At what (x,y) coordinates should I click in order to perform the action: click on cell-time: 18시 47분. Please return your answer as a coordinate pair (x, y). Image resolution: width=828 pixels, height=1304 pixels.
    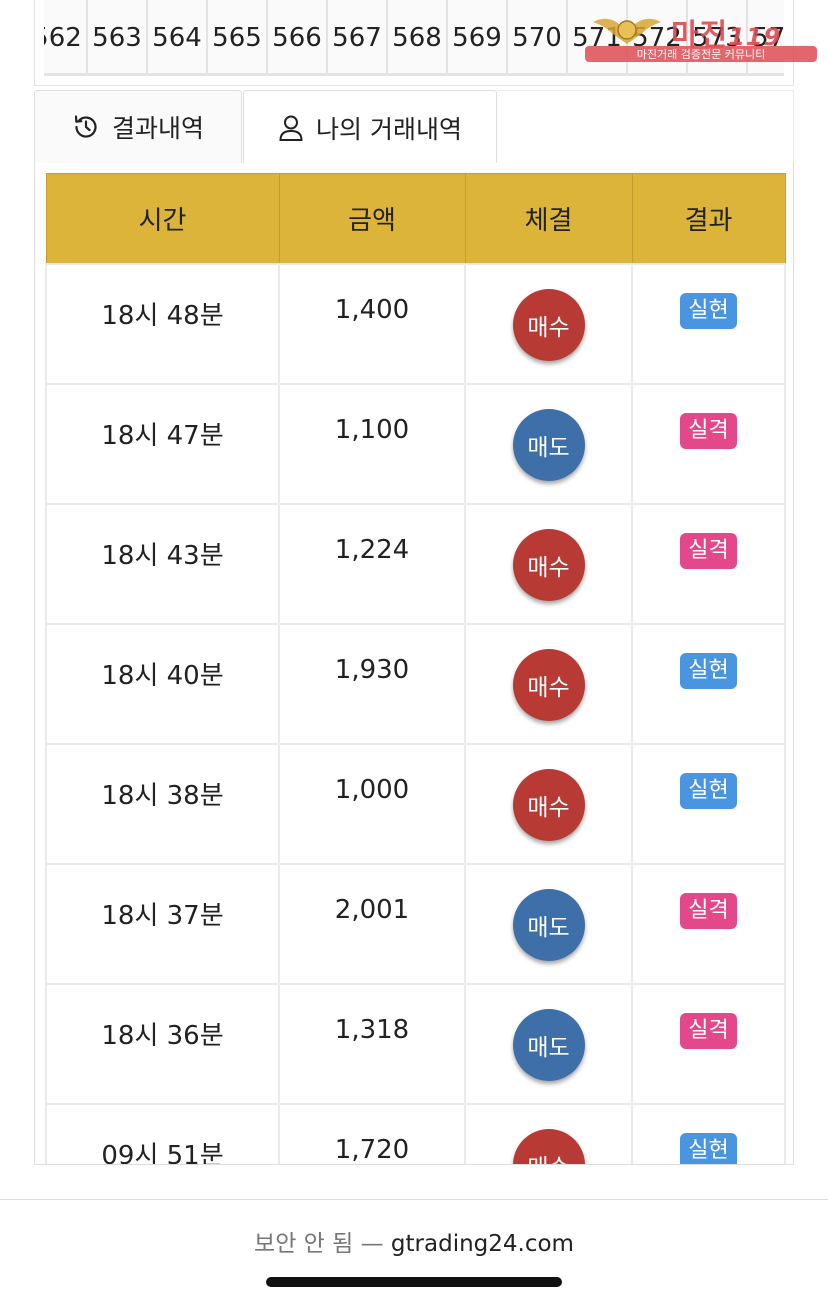
    Looking at the image, I should click on (162, 443).